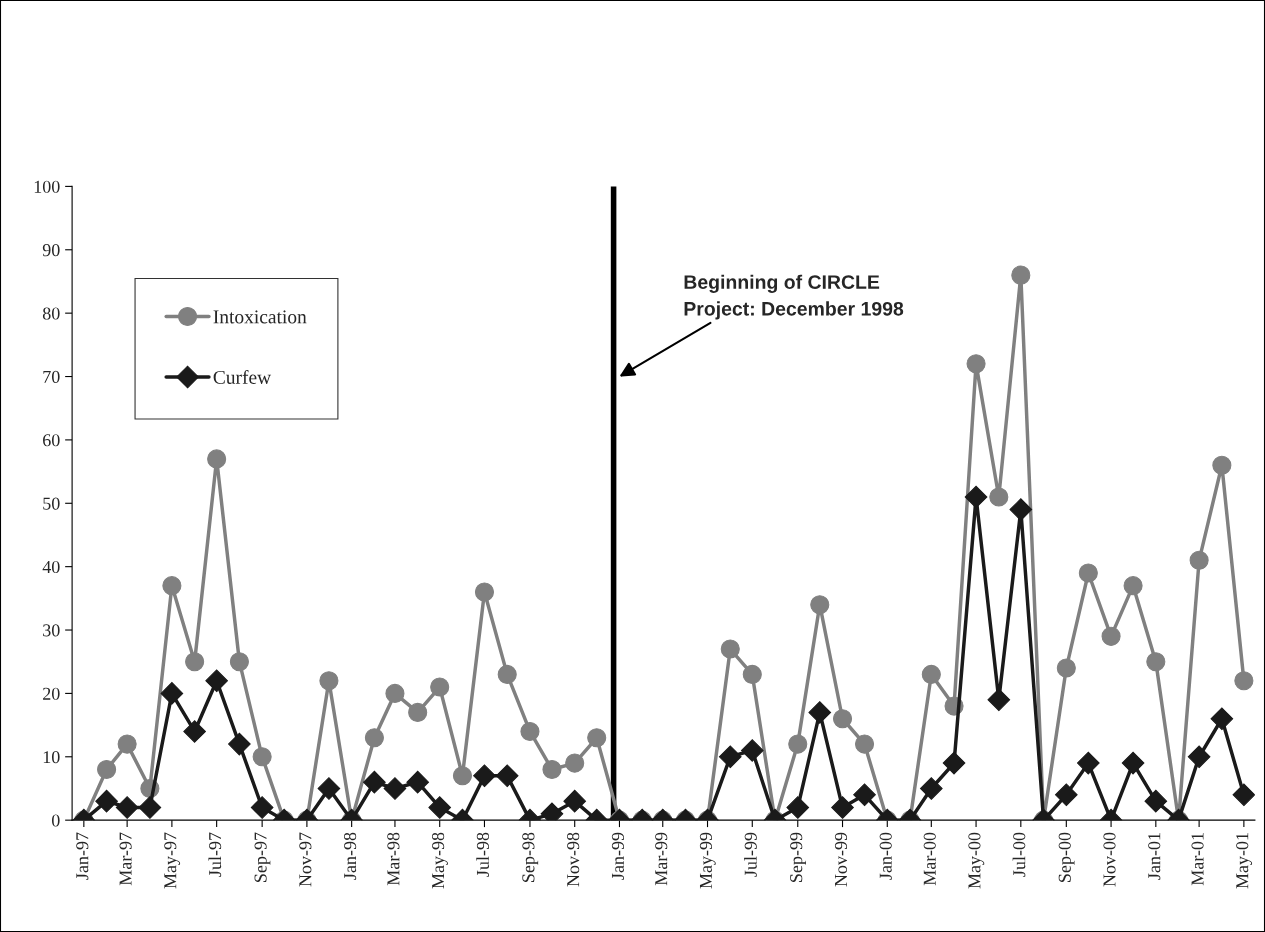 Image resolution: width=1265 pixels, height=932 pixels. Describe the element at coordinates (51, 693) in the screenshot. I see `y-tick-label: 20` at that location.